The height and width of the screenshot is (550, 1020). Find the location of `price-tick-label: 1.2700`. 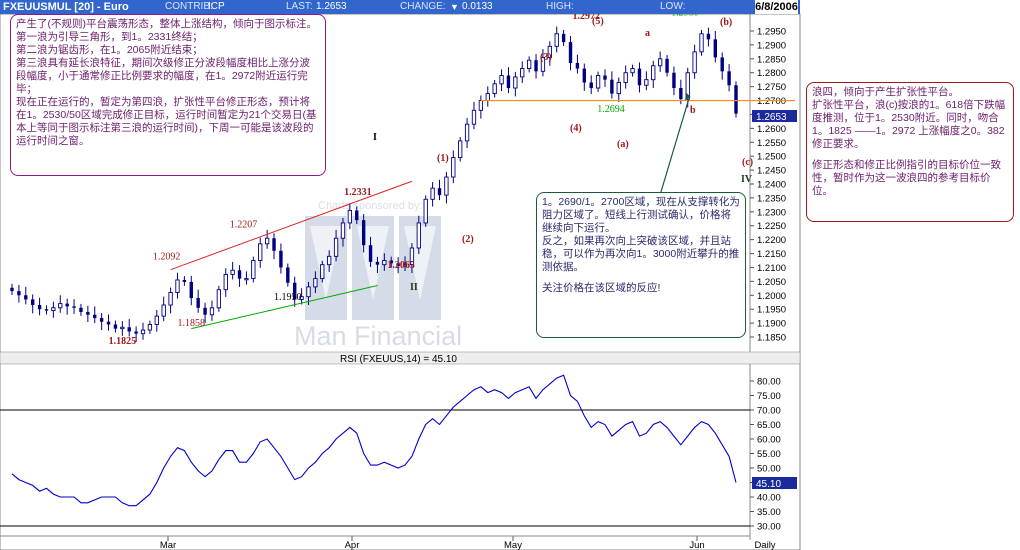

price-tick-label: 1.2700 is located at coordinates (771, 101).